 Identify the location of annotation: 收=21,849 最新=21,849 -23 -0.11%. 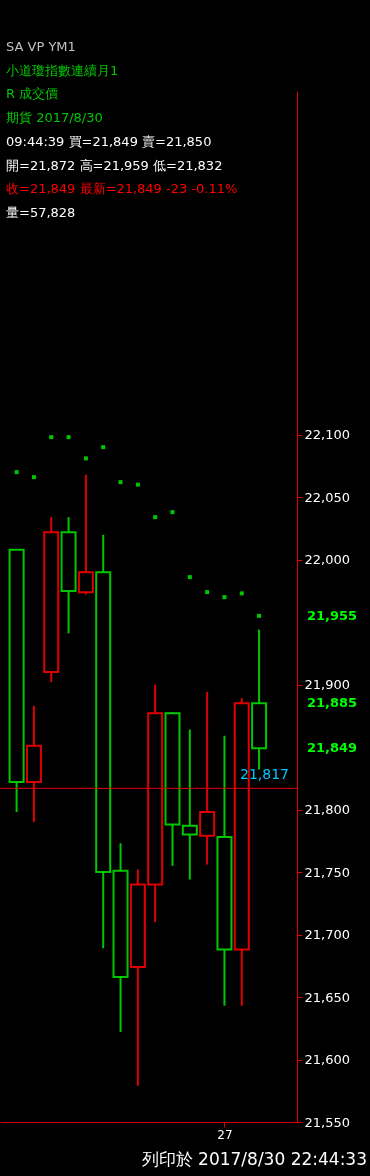
(122, 189).